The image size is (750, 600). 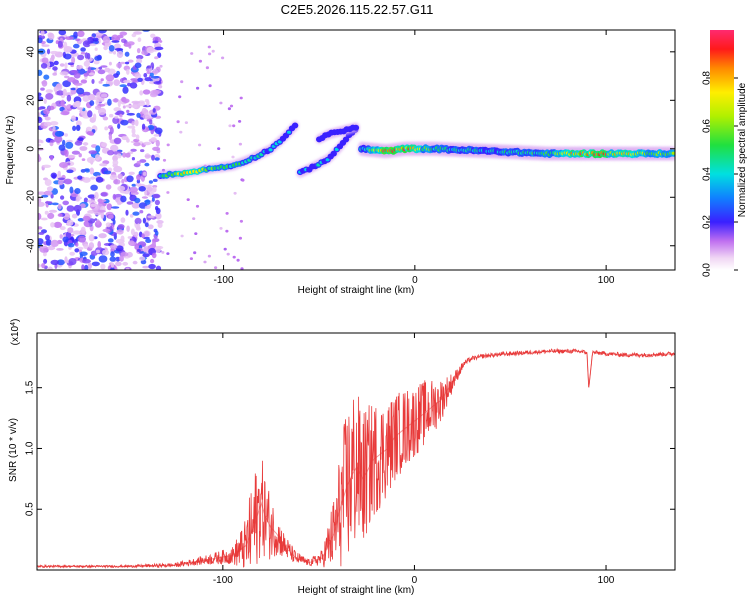 I want to click on spectrogram-y-label: Frequency (Hz), so click(x=10, y=150).